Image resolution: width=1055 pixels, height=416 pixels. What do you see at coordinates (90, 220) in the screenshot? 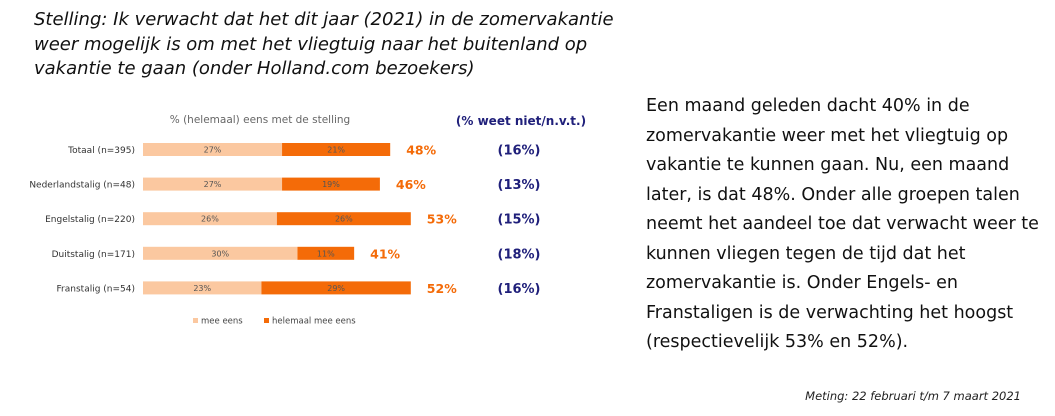
I see `category-label: Engelstalig (n=220)` at bounding box center [90, 220].